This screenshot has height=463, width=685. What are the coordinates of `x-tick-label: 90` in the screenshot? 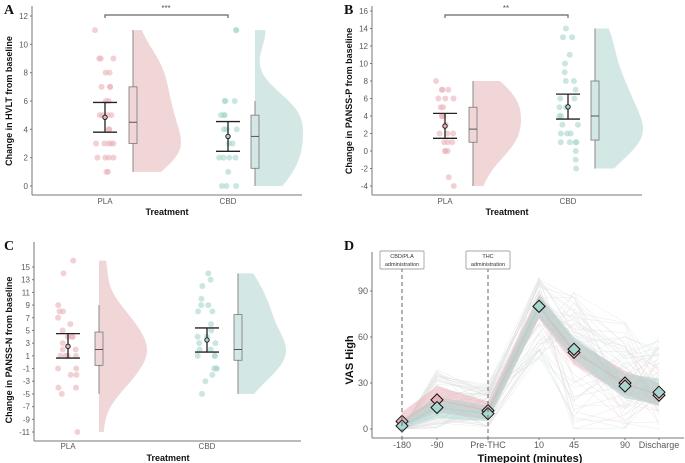 It's located at (625, 445).